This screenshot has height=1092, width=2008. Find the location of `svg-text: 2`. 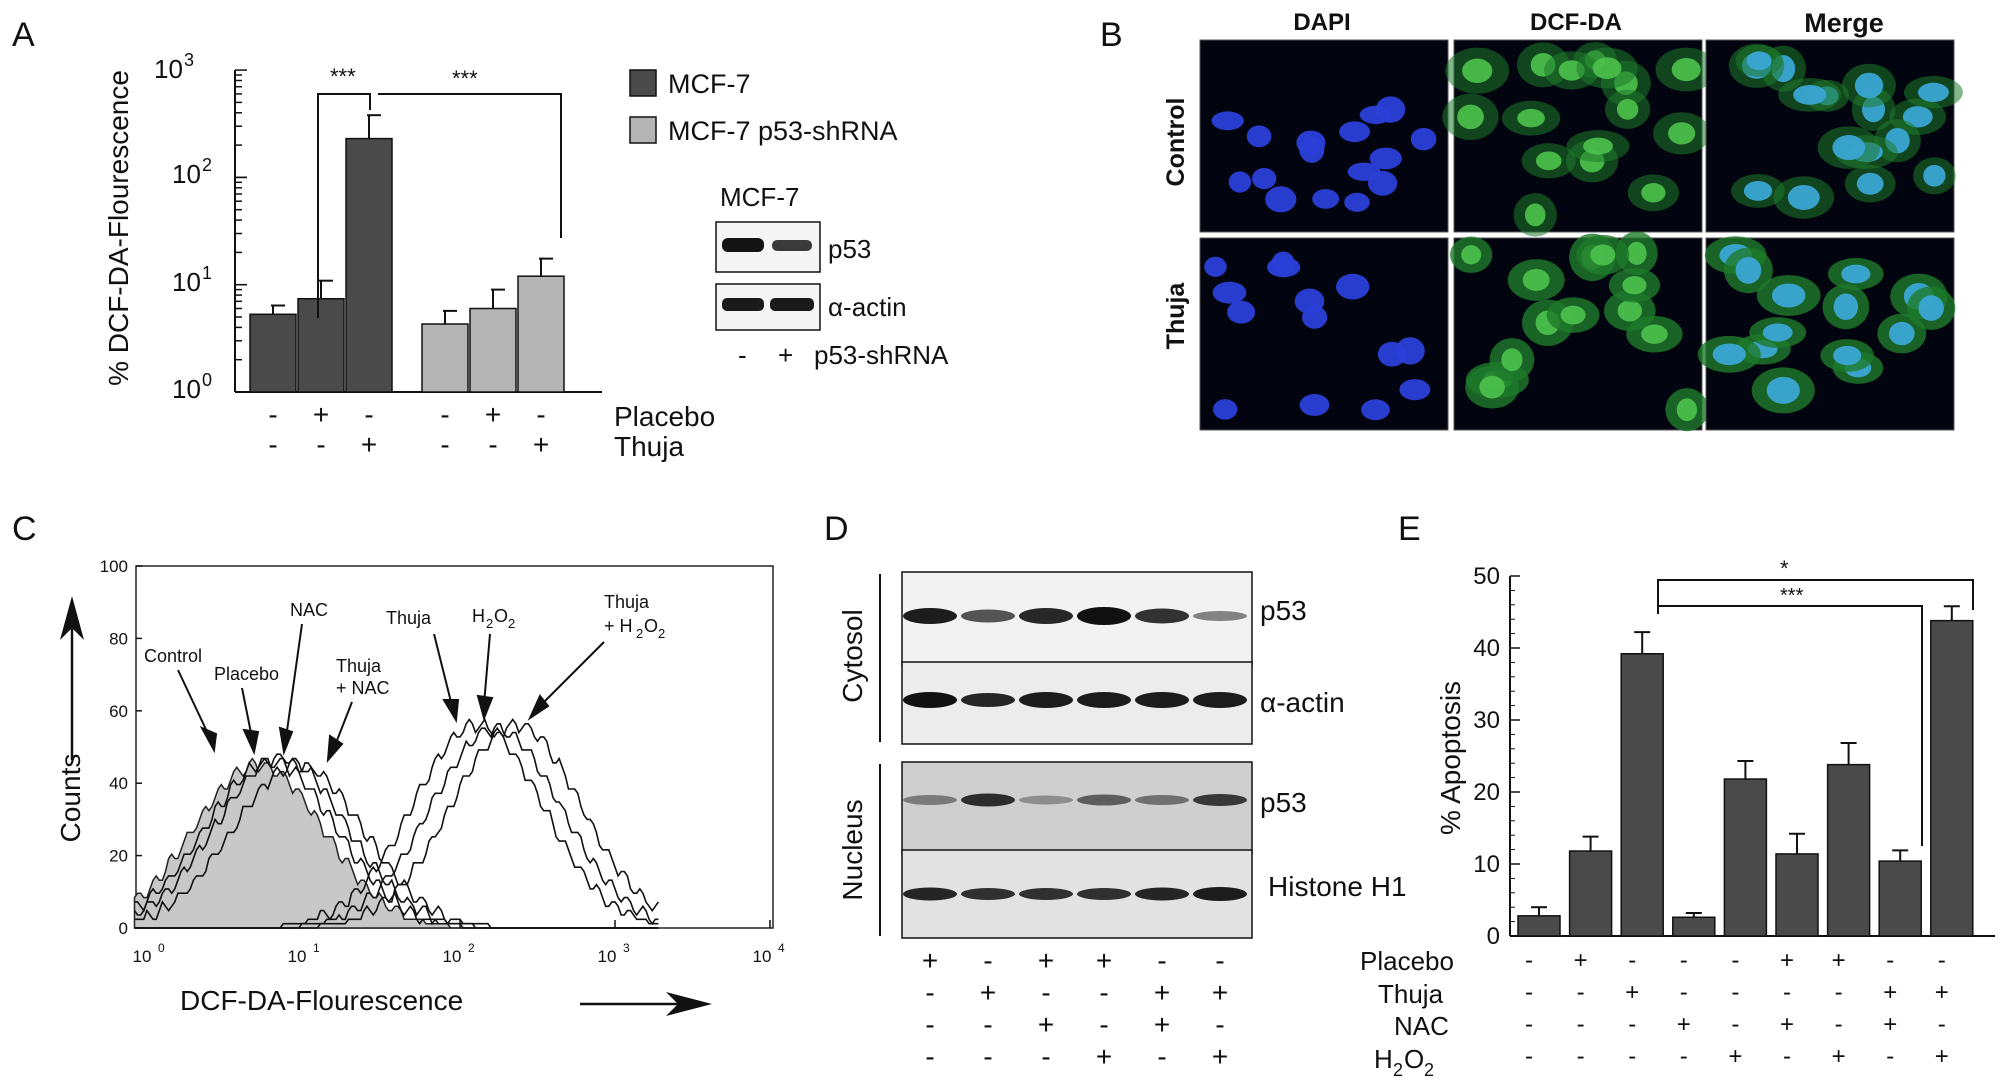

svg-text: 2 is located at coordinates (489, 623).